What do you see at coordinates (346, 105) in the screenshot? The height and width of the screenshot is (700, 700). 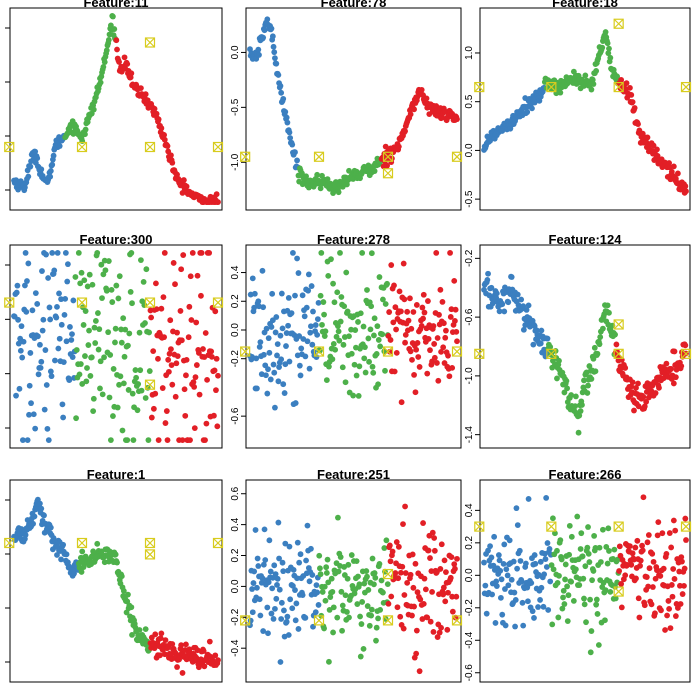 I see `panel-2: Feature:78 0.0 -0.5 -1.0` at bounding box center [346, 105].